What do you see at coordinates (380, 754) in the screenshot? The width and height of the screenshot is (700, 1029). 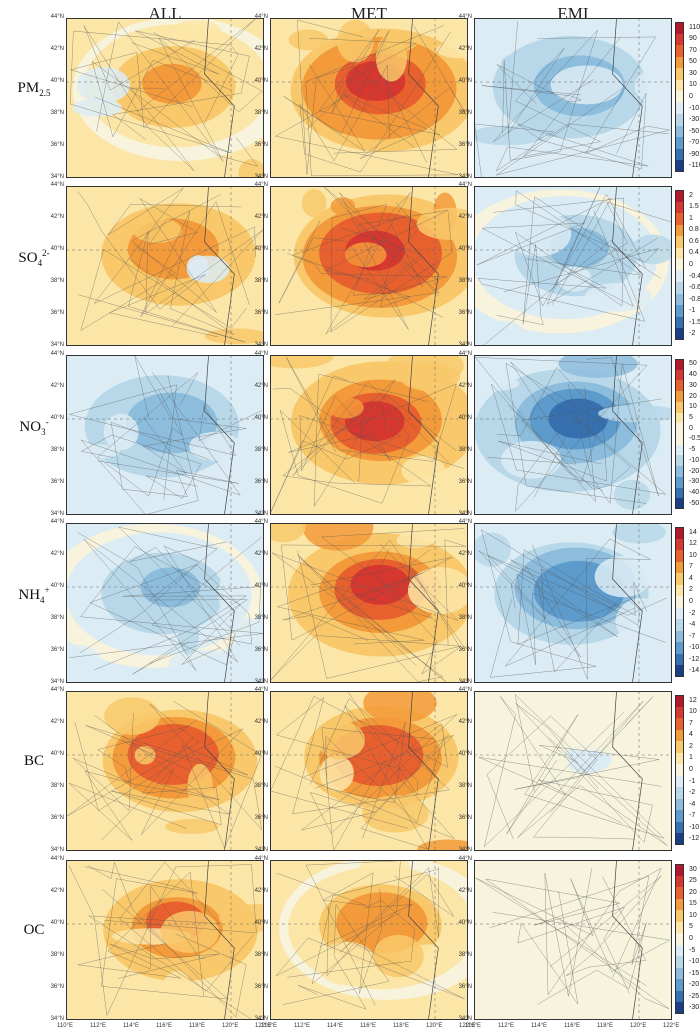 I see `contour-level` at bounding box center [380, 754].